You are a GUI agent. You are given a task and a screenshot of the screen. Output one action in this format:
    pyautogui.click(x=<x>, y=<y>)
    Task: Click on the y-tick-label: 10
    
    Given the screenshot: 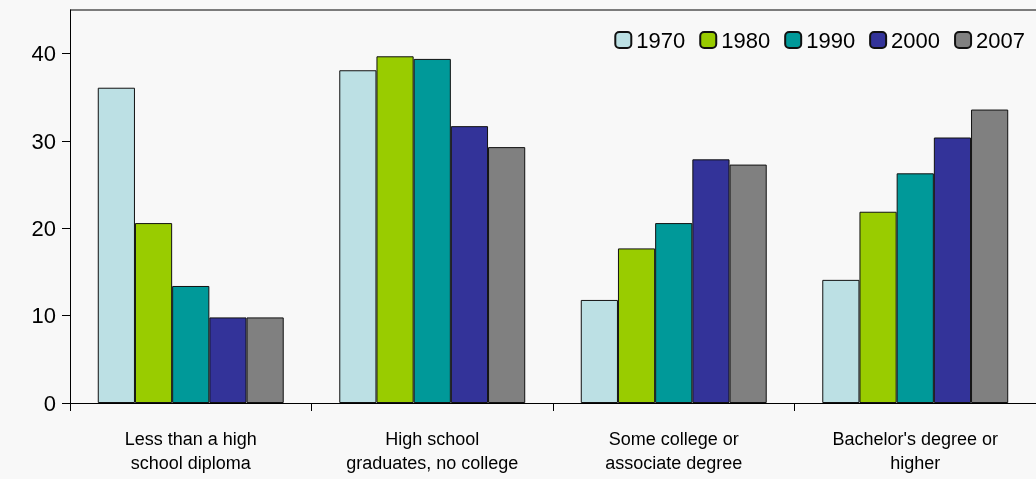 What is the action you would take?
    pyautogui.click(x=43, y=316)
    